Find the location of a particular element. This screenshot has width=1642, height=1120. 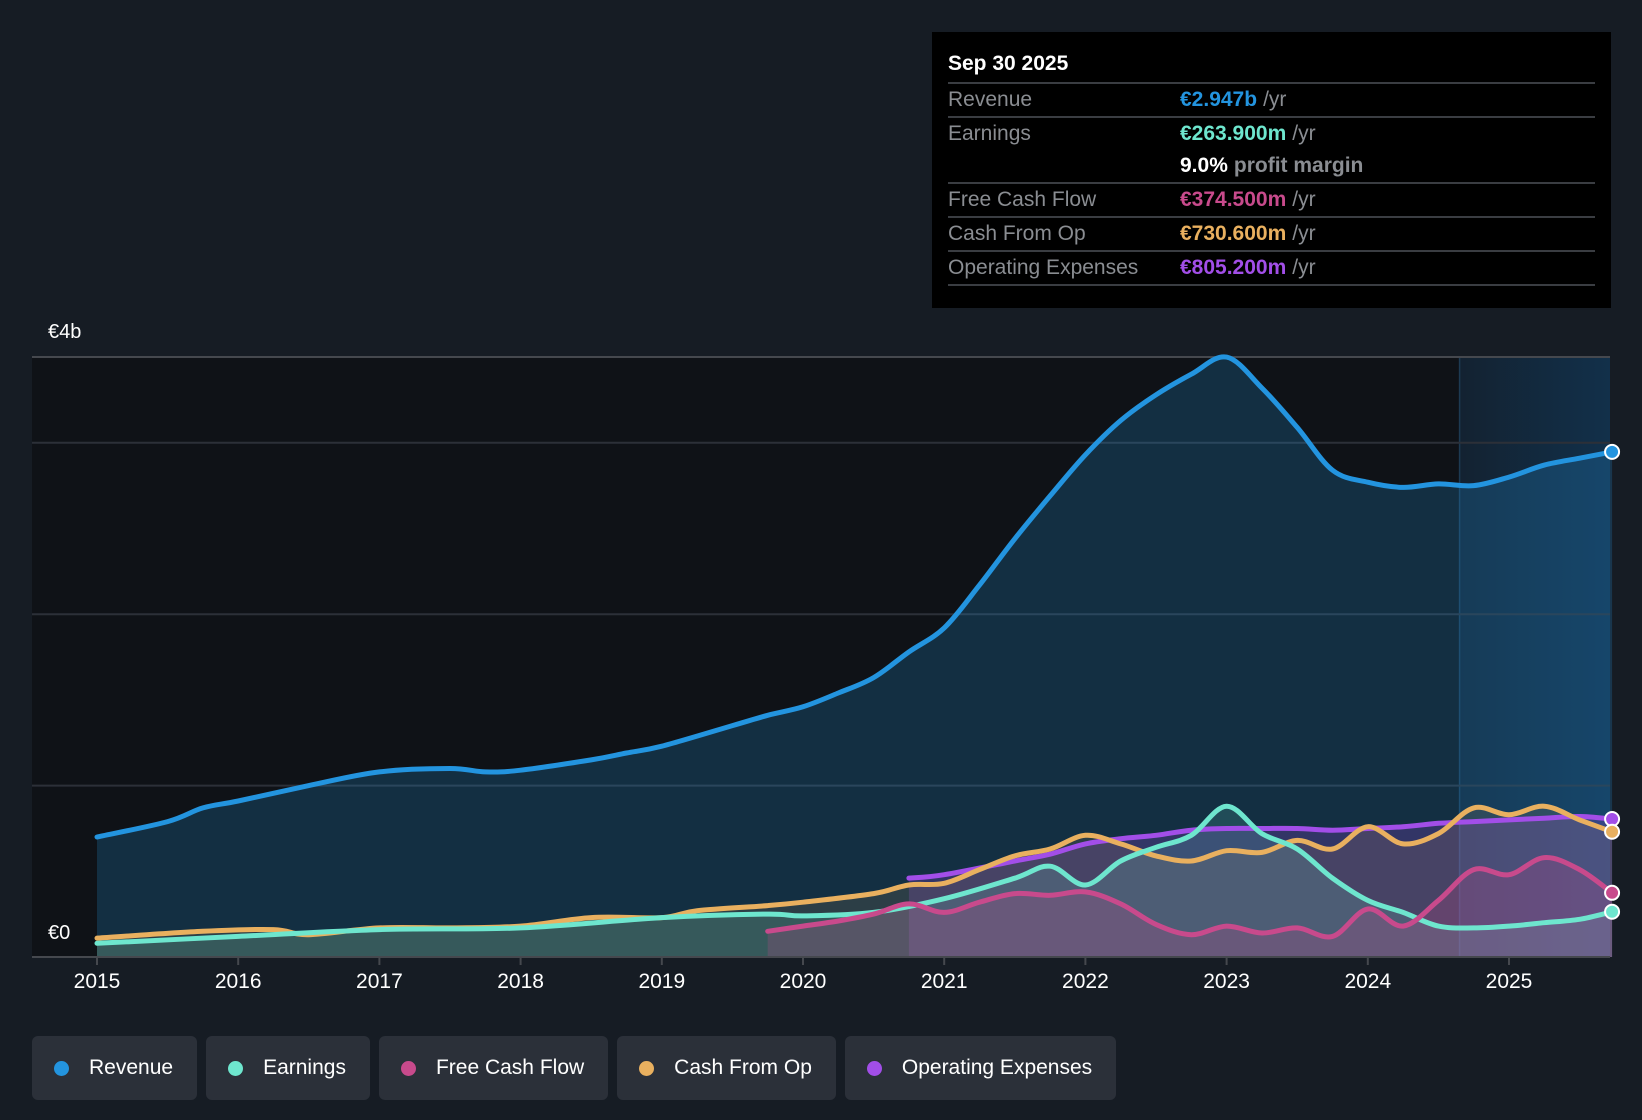

tooltip-label: Free Cash Flow is located at coordinates (1022, 199).